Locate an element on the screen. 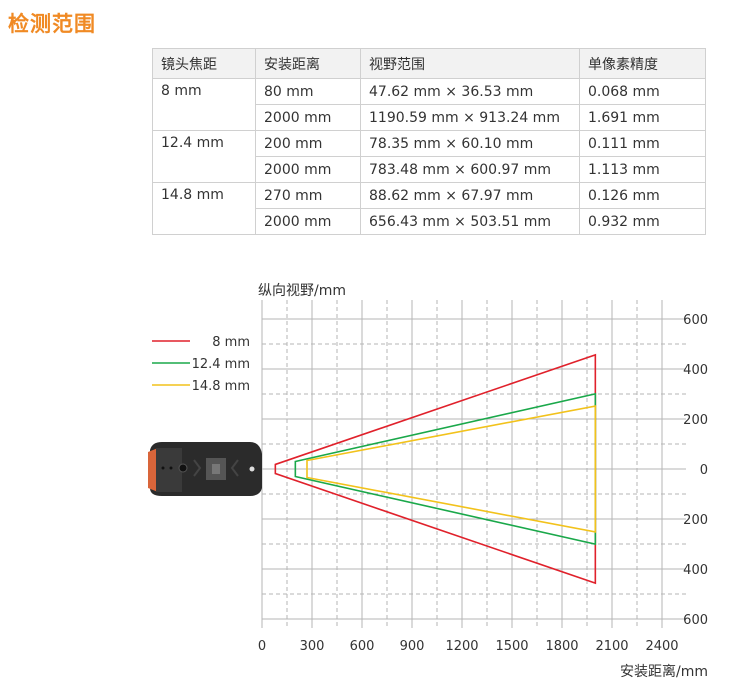  cell-precision: 1.113 mm is located at coordinates (642, 169).